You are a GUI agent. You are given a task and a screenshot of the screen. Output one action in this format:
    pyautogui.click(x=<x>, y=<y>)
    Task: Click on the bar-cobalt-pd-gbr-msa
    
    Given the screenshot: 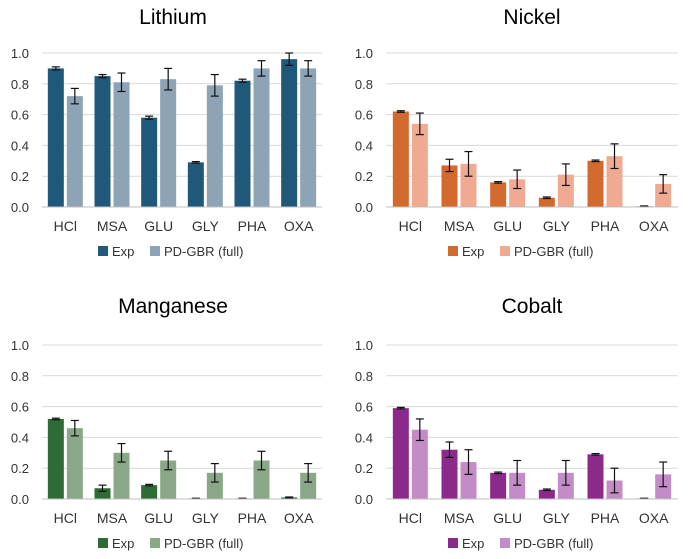 What is the action you would take?
    pyautogui.click(x=468, y=480)
    